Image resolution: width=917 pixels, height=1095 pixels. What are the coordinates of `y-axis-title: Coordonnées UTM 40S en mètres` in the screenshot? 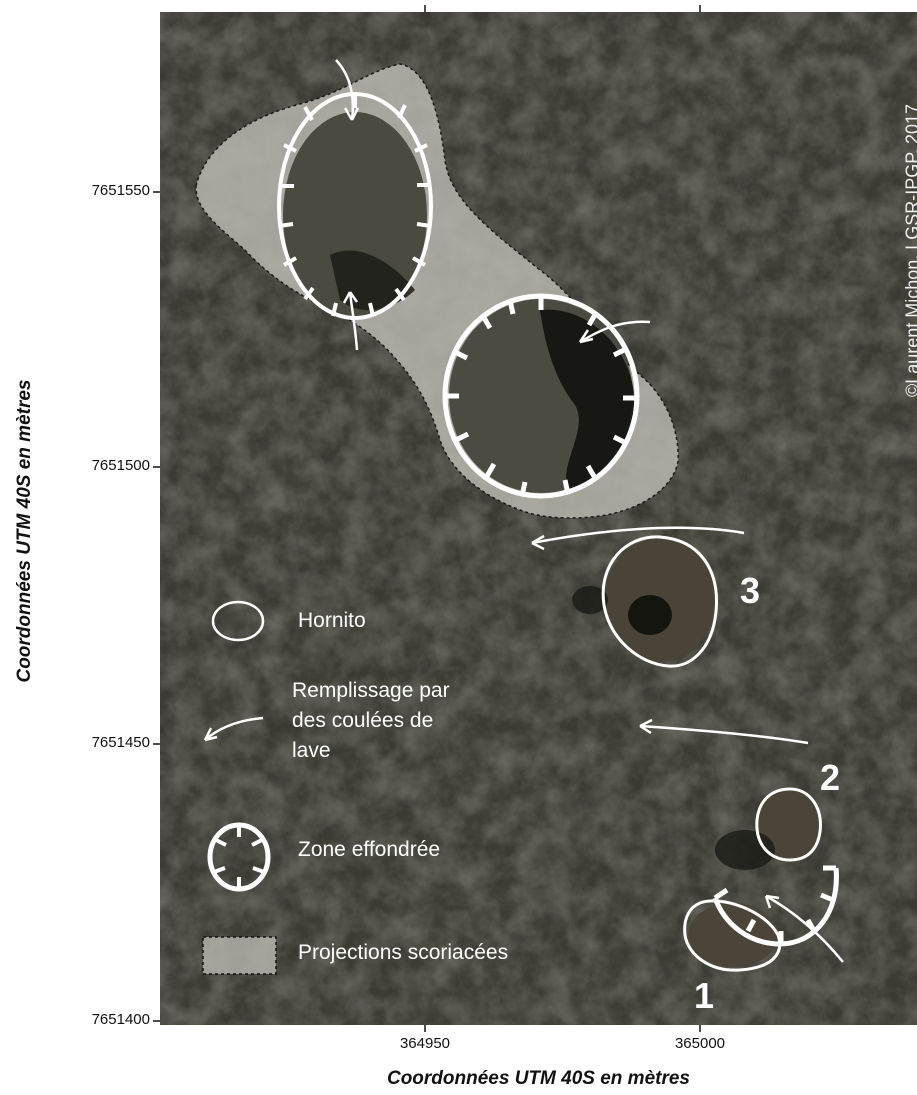 It's located at (24, 531).